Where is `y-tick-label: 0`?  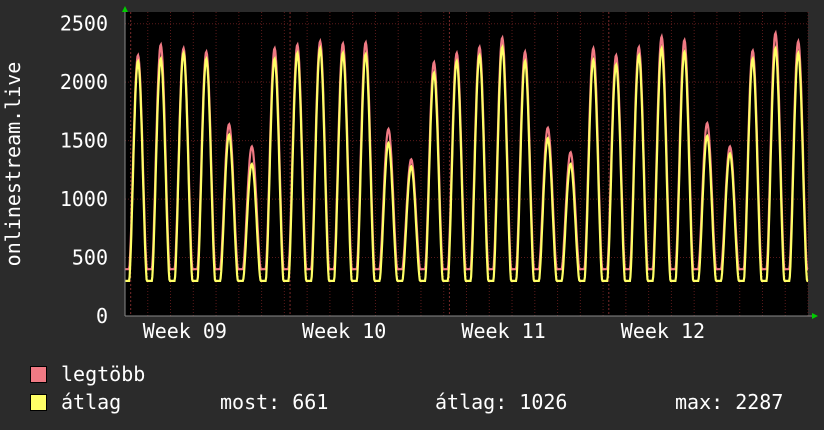 y-tick-label: 0 is located at coordinates (102, 316).